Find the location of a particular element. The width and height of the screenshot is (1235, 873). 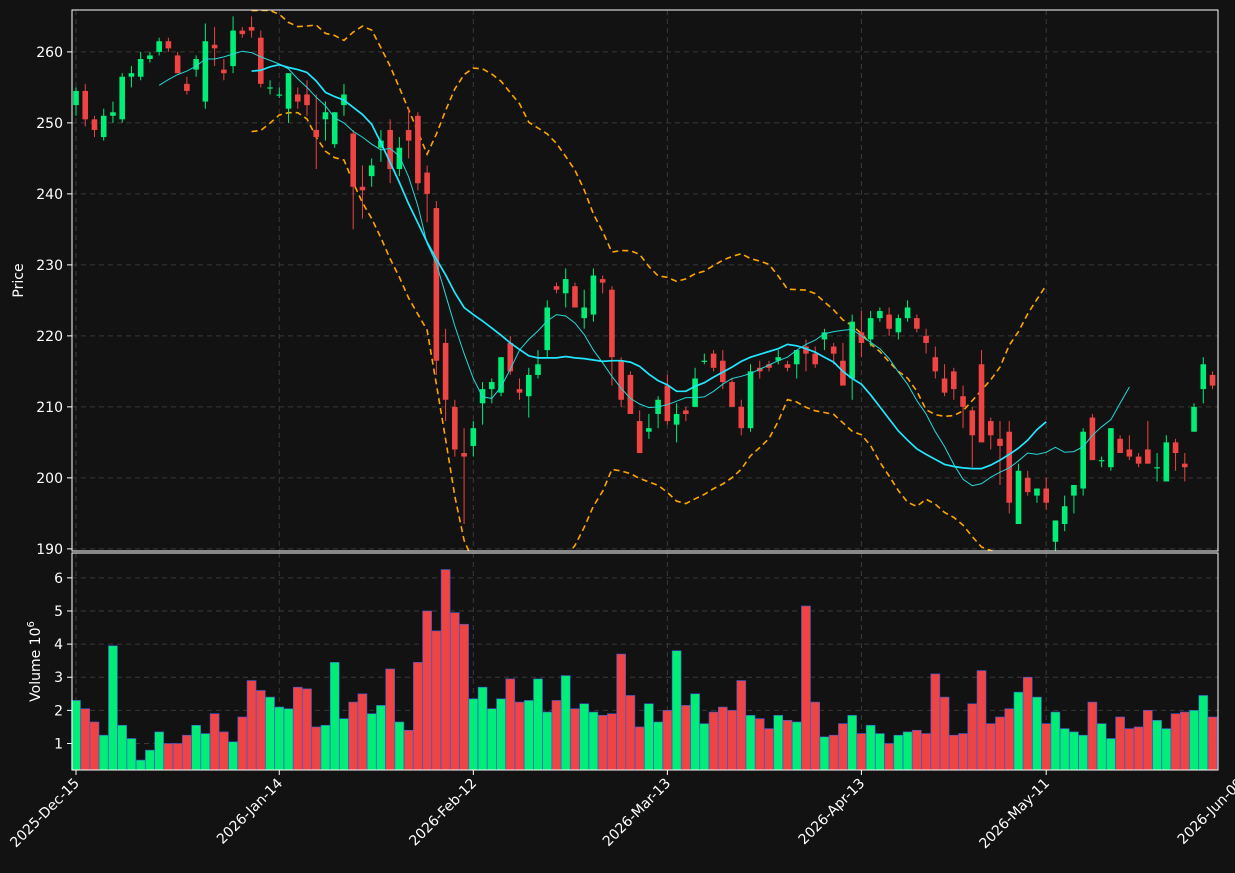

volume-axis-label-text: Volume is located at coordinates (36, 676).